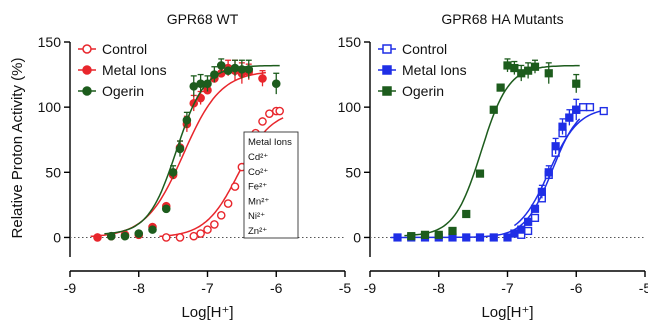  What do you see at coordinates (257, 187) in the screenshot?
I see `inset-item: Fe²⁺` at bounding box center [257, 187].